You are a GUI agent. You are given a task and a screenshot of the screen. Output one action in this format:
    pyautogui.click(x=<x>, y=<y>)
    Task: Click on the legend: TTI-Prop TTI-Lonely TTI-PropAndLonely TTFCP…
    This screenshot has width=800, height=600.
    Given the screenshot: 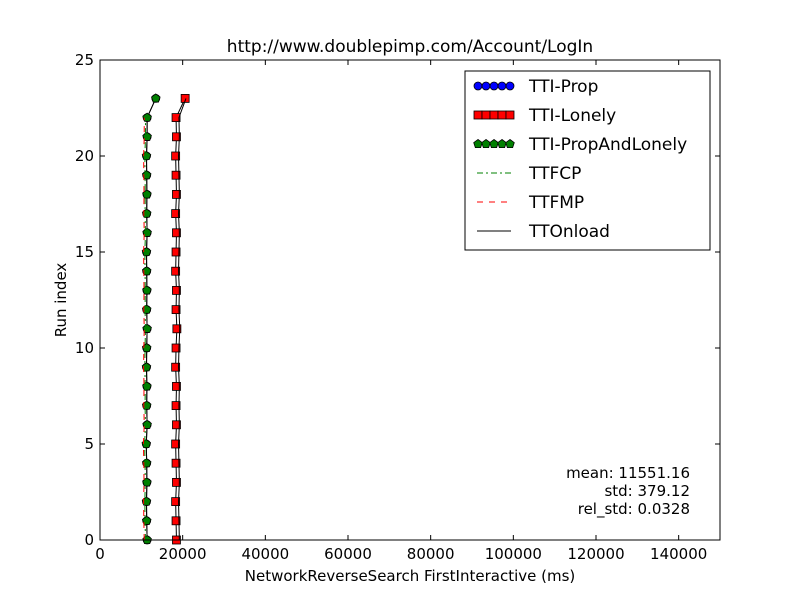 What is the action you would take?
    pyautogui.click(x=587, y=160)
    